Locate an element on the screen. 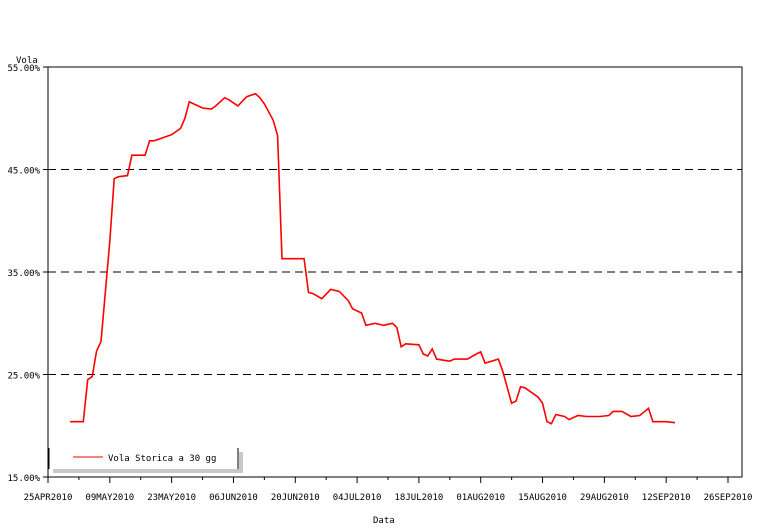 The width and height of the screenshot is (771, 531). x-tick-label: 15AUG2010 is located at coordinates (542, 498).